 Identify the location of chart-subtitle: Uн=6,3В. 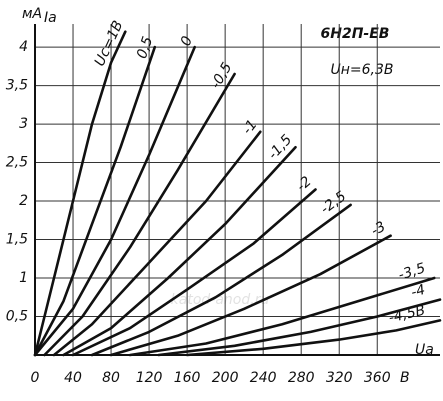
(362, 70).